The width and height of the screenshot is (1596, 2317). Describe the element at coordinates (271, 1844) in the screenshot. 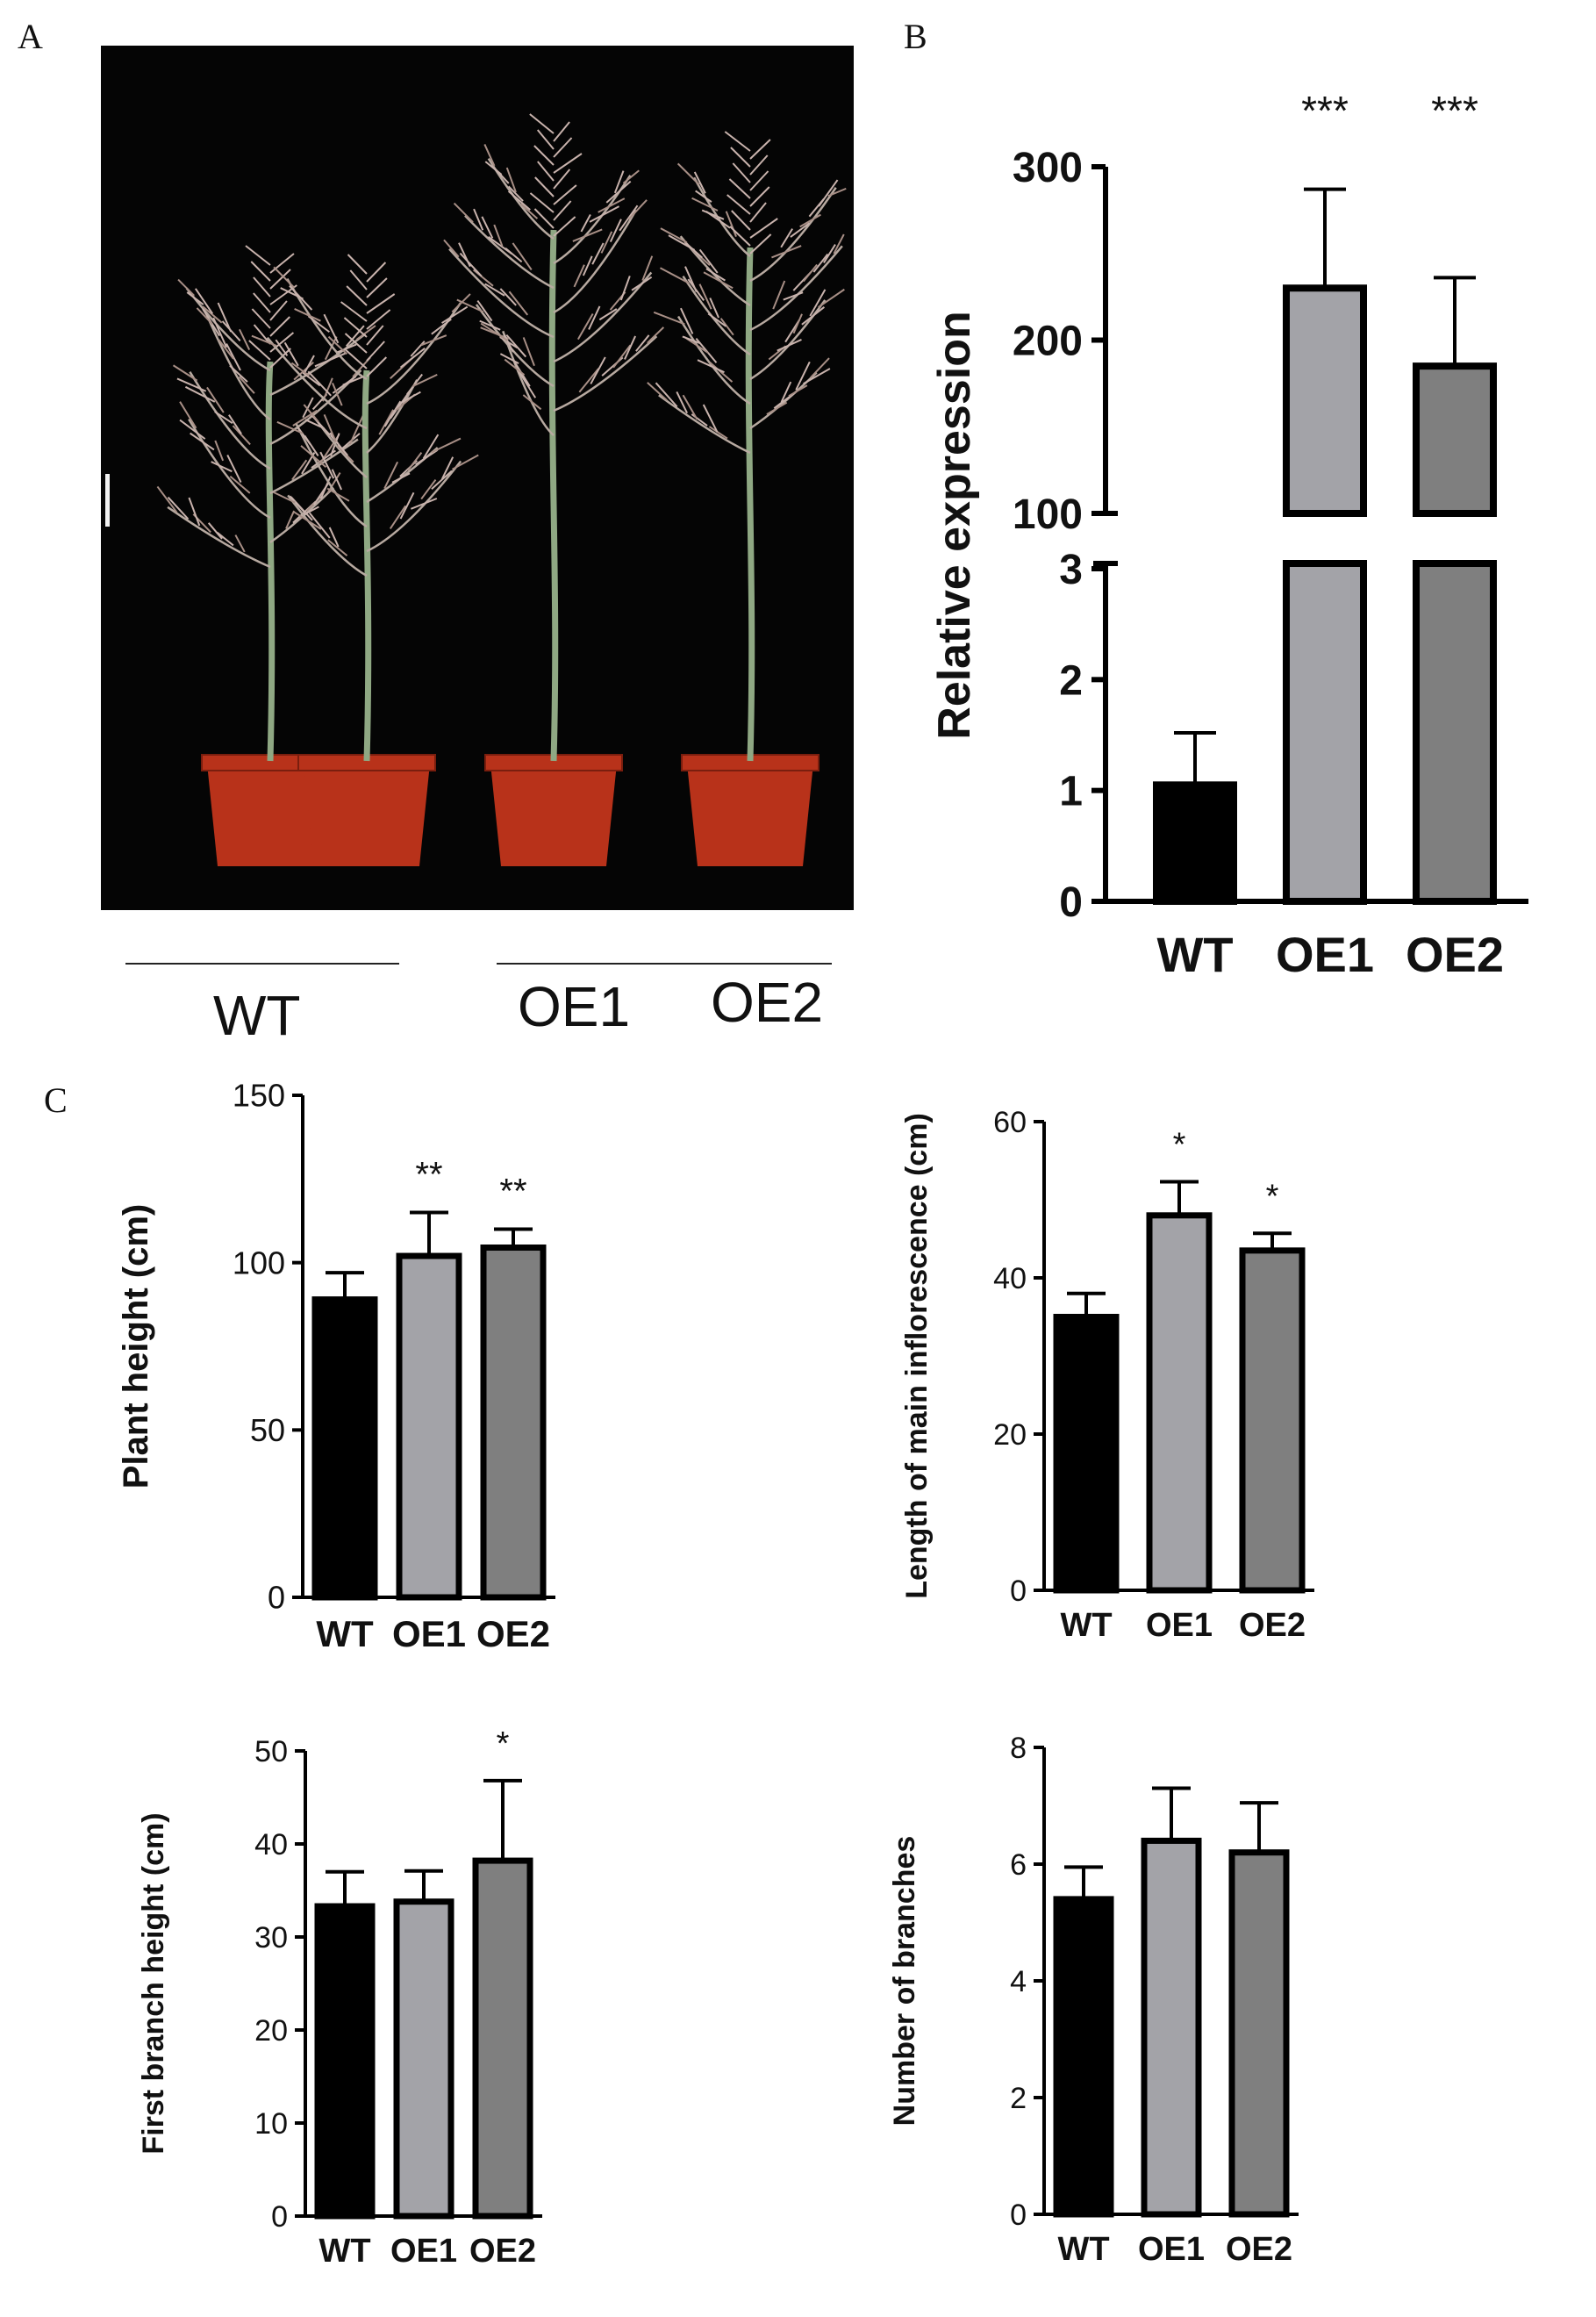

I see `y-tick-label: 40` at that location.